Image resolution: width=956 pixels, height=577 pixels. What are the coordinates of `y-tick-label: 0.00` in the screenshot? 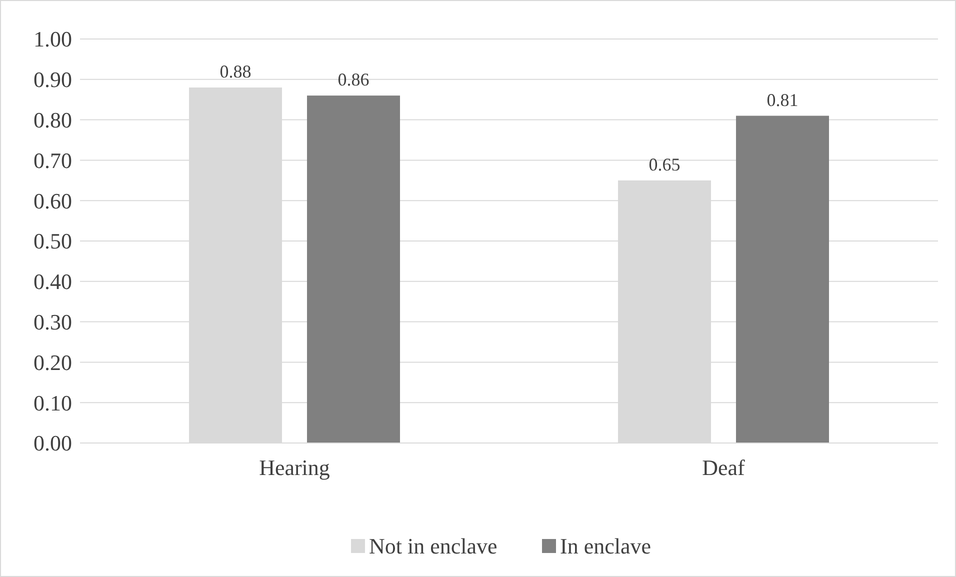 It's located at (53, 443).